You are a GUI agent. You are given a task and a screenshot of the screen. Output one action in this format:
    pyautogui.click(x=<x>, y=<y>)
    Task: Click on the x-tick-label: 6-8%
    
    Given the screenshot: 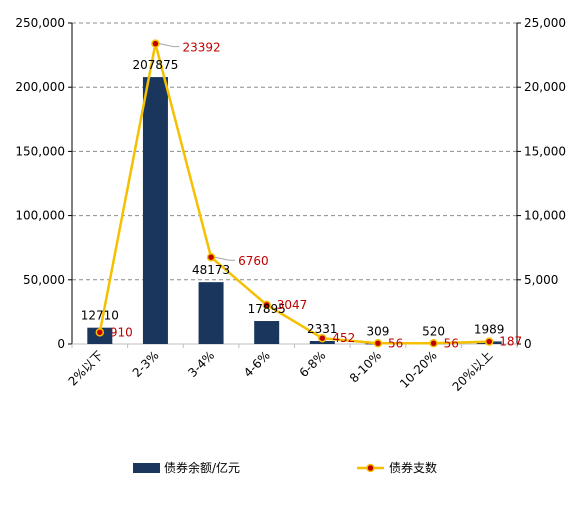 What is the action you would take?
    pyautogui.click(x=313, y=364)
    